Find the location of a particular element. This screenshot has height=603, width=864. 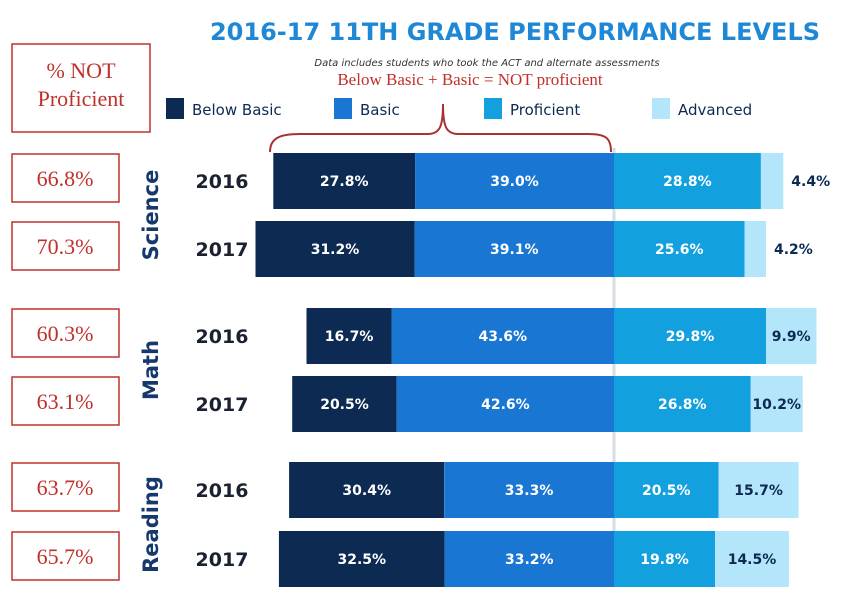

data-label-science-2017-advanced: 4.2% is located at coordinates (793, 250).